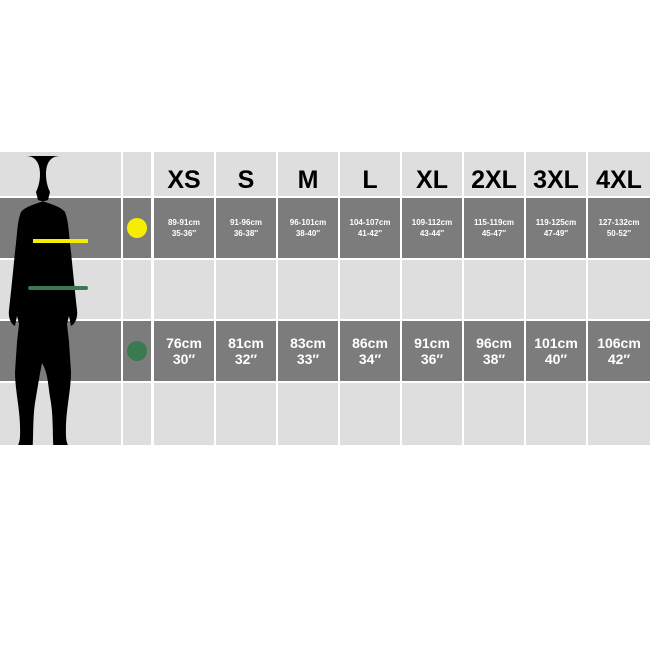 This screenshot has height=650, width=650. Describe the element at coordinates (370, 343) in the screenshot. I see `waist-cm: 86cm` at that location.